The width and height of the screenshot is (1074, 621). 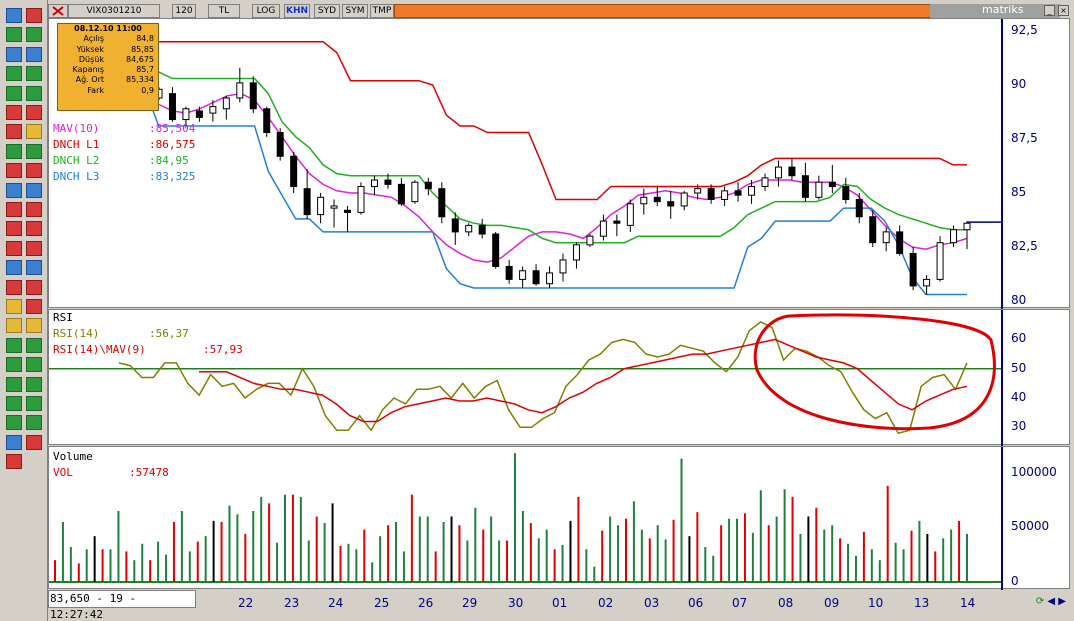 I want to click on tab-period-label: 120, so click(x=184, y=11).